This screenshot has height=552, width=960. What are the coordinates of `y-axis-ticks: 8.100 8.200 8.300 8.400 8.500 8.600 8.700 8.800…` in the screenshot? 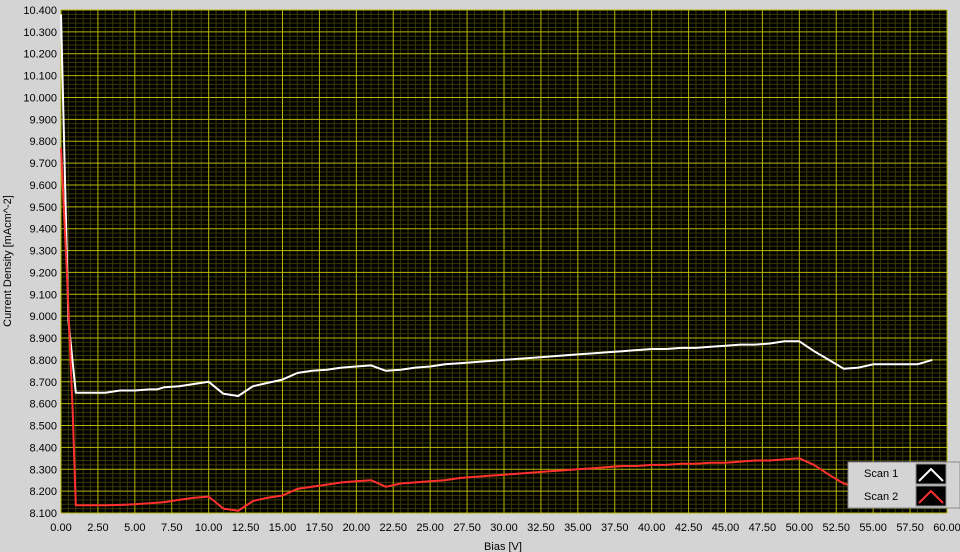 It's located at (40, 262).